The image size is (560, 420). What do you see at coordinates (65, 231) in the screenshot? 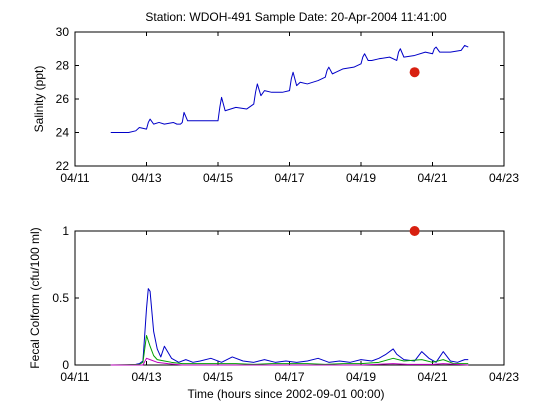
I see `y-tick-label: 1` at bounding box center [65, 231].